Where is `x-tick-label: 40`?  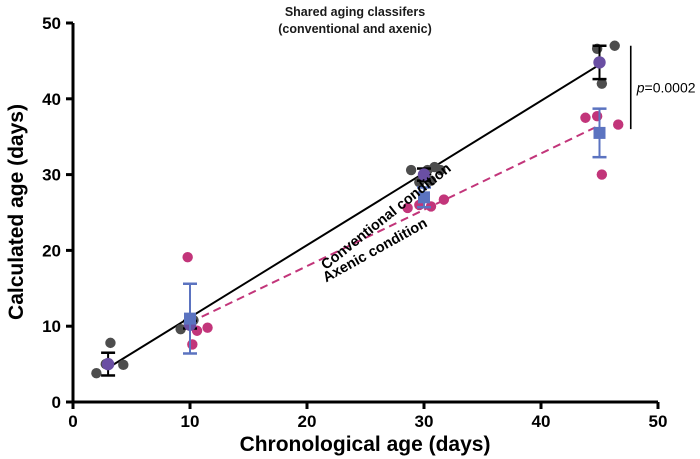
x-tick-label: 40 is located at coordinates (541, 421).